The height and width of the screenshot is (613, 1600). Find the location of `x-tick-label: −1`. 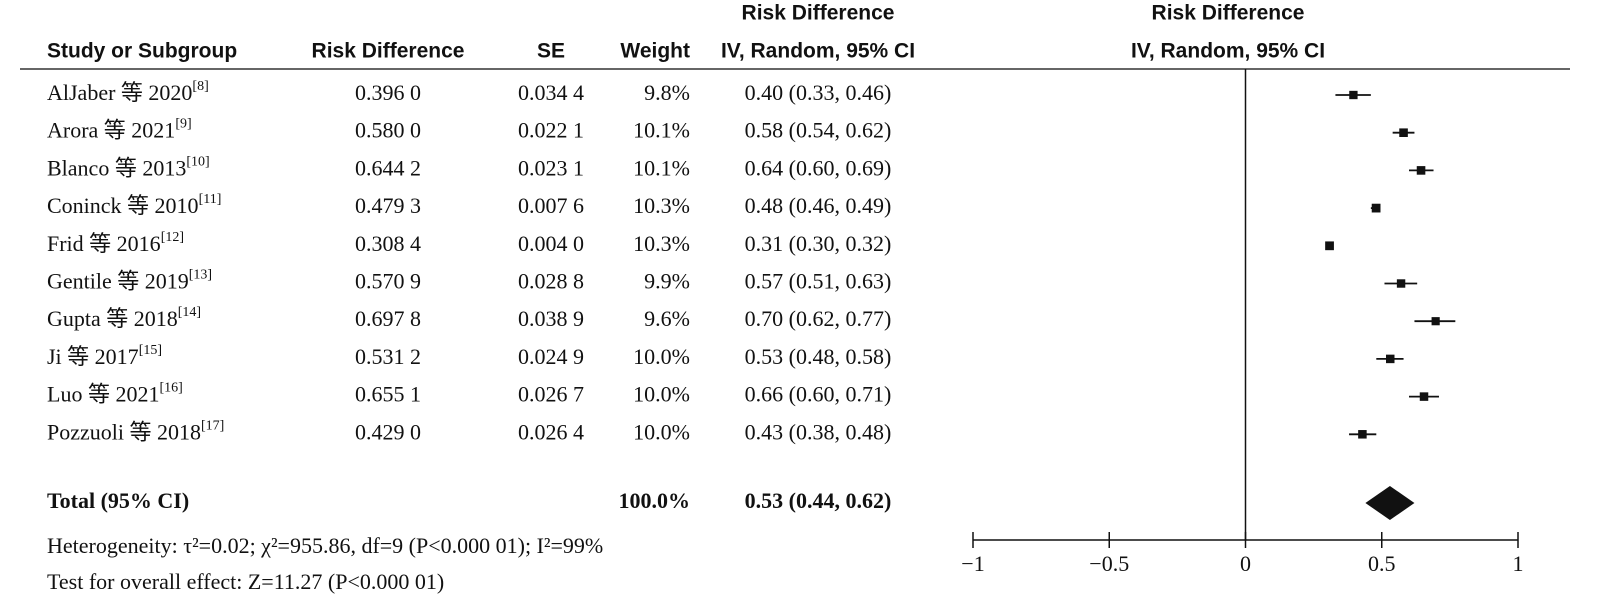

x-tick-label: −1 is located at coordinates (972, 563).